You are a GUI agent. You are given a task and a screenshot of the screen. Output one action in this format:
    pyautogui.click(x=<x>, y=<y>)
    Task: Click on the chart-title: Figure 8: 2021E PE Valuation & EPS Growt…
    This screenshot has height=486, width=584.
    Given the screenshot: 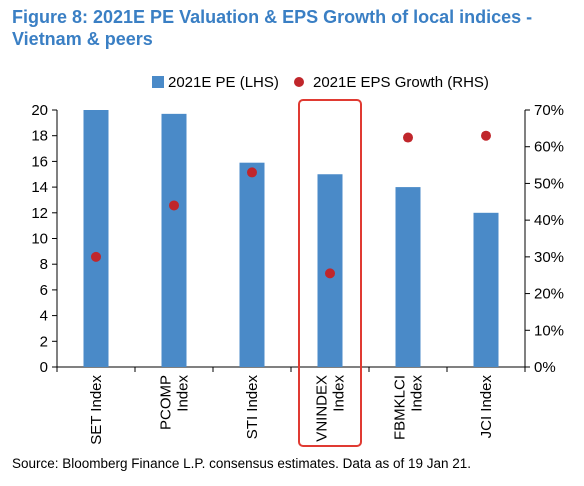 What is the action you would take?
    pyautogui.click(x=272, y=28)
    